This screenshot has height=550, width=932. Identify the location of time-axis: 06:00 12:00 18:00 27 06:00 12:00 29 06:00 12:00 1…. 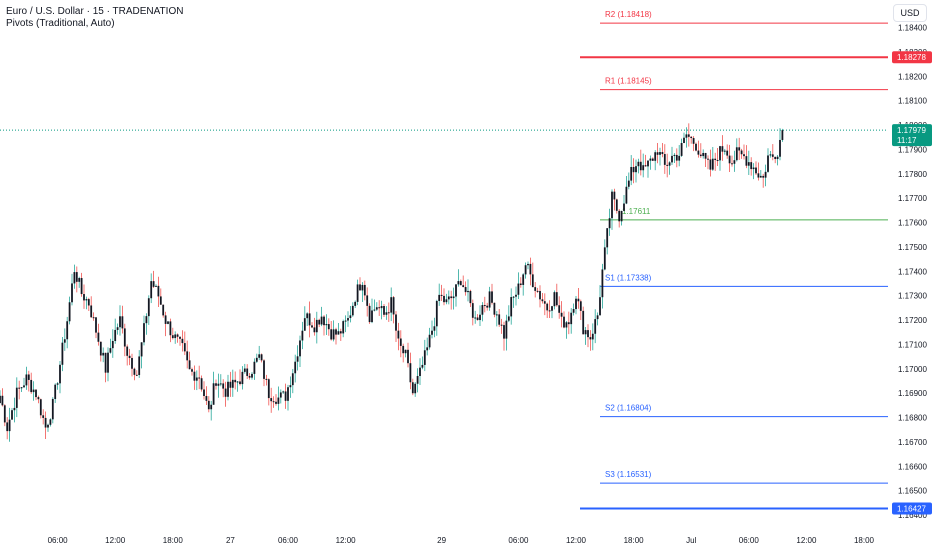
(461, 540).